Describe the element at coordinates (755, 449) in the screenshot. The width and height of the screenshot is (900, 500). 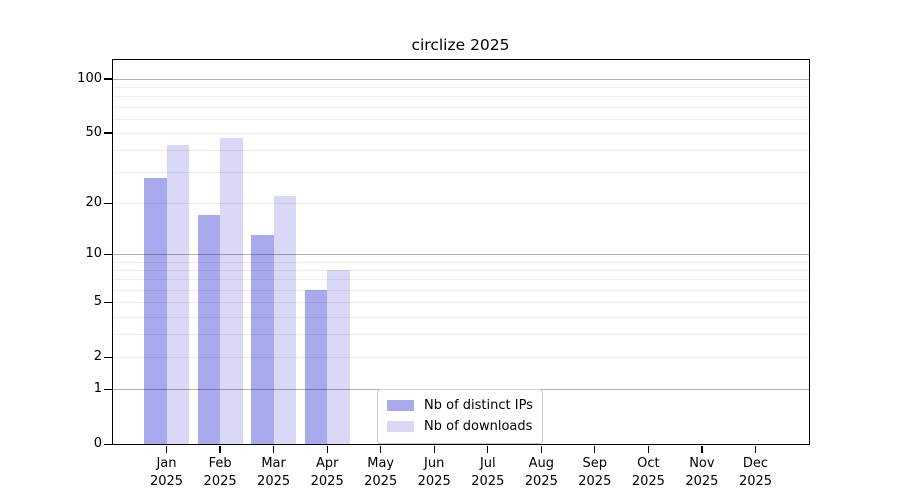
I see `x-tick-mark-dec` at that location.